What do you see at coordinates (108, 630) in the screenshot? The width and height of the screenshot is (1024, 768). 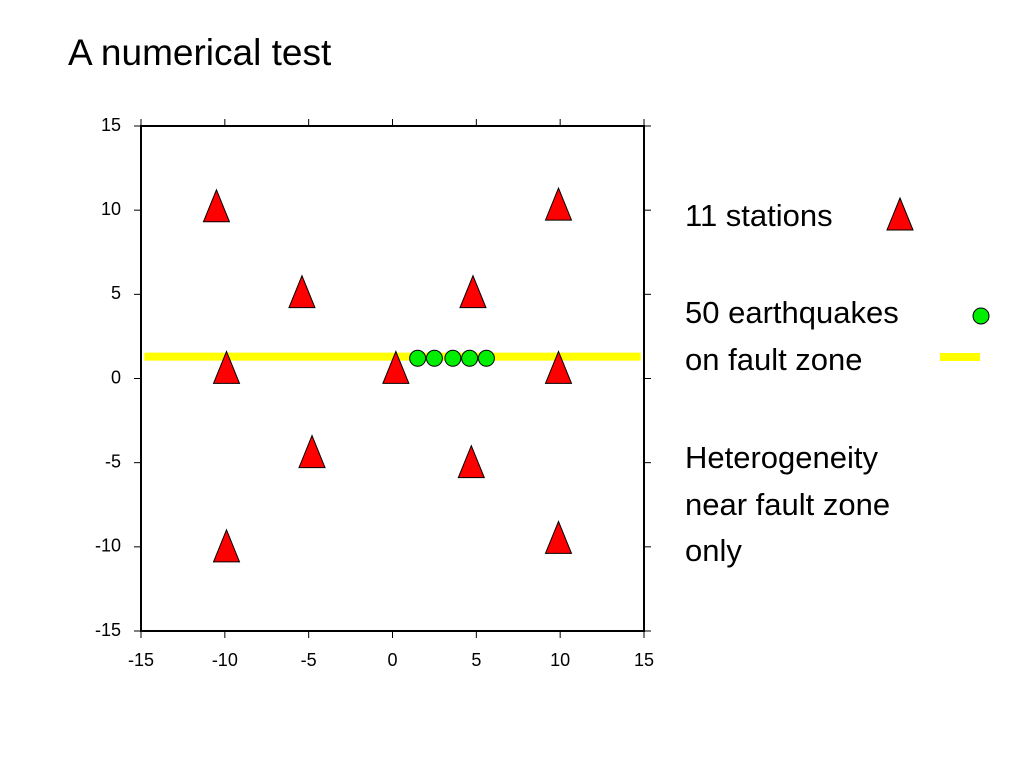 I see `y-tick-label: -15` at bounding box center [108, 630].